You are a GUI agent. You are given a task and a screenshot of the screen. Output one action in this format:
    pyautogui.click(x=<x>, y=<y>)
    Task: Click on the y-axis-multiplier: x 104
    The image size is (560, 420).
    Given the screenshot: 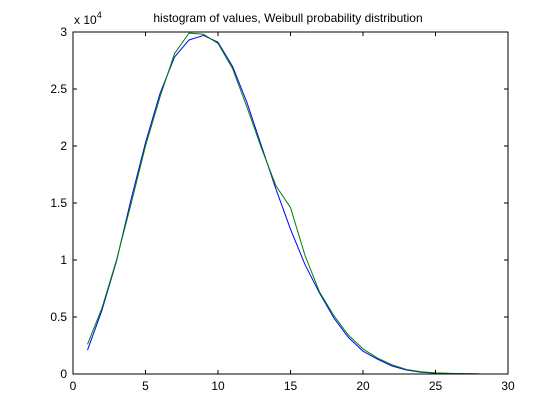 What is the action you would take?
    pyautogui.click(x=88, y=18)
    